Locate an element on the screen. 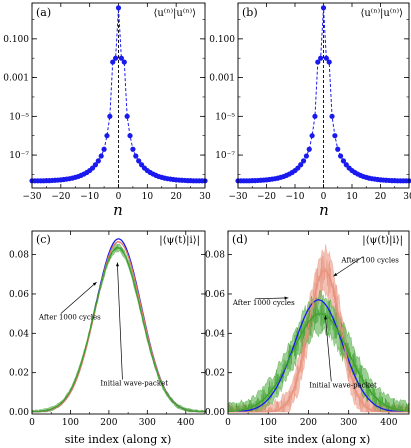 The height and width of the screenshot is (448, 411). panel-c-xtick-label: 0 is located at coordinates (32, 423).